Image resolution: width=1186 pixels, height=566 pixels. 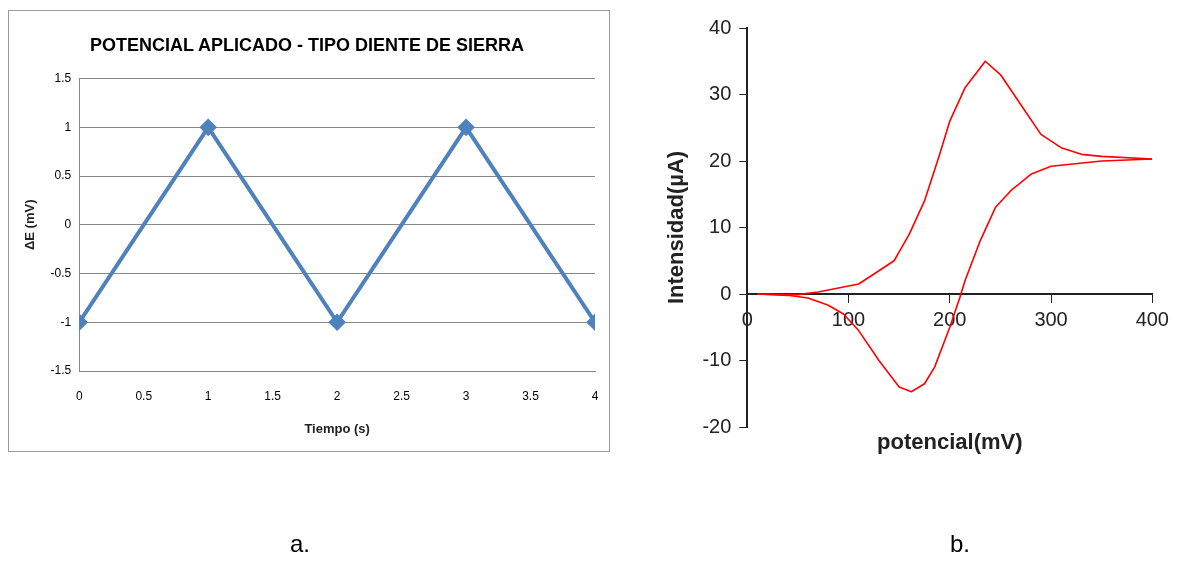 I want to click on text: b., so click(x=960, y=544).